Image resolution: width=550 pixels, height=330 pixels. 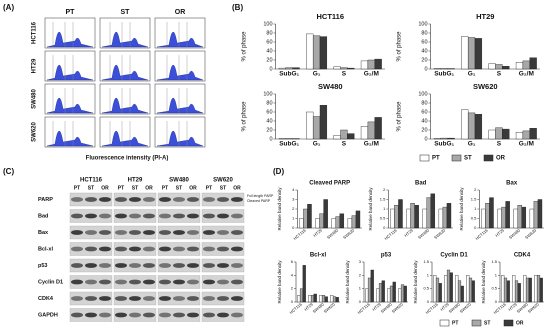 What do you see at coordinates (292, 261) in the screenshot?
I see `y-tick-label: 6` at bounding box center [292, 261].